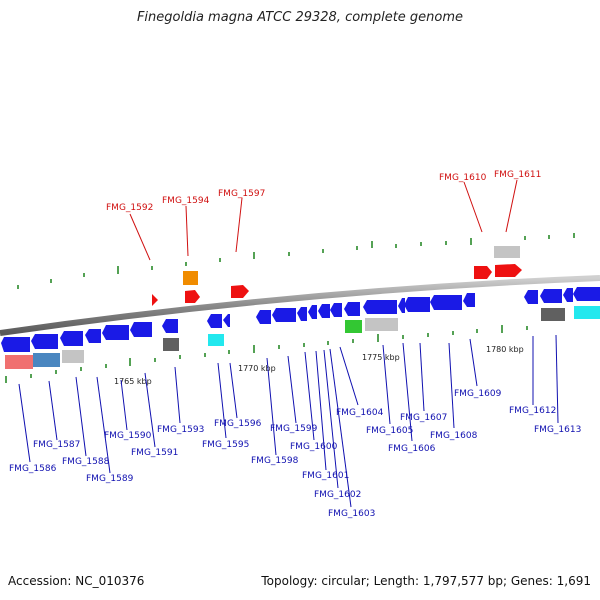  What do you see at coordinates (190, 278) in the screenshot?
I see `gene-box-fmg-1594-orange` at bounding box center [190, 278].